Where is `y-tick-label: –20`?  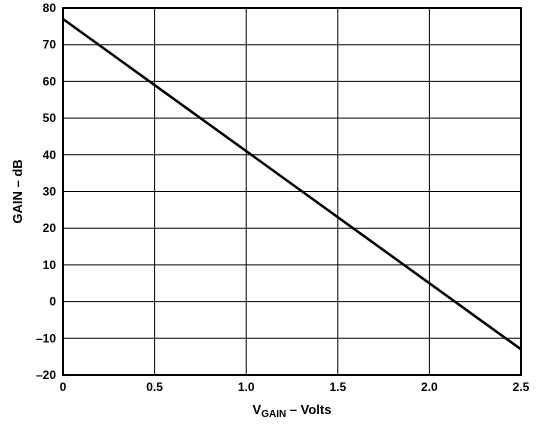
y-tick-label: –20 is located at coordinates (46, 375).